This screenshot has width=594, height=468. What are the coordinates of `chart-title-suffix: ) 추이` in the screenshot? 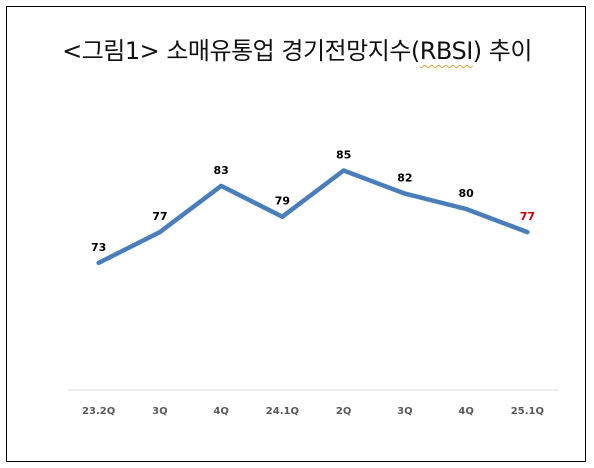 It's located at (502, 51).